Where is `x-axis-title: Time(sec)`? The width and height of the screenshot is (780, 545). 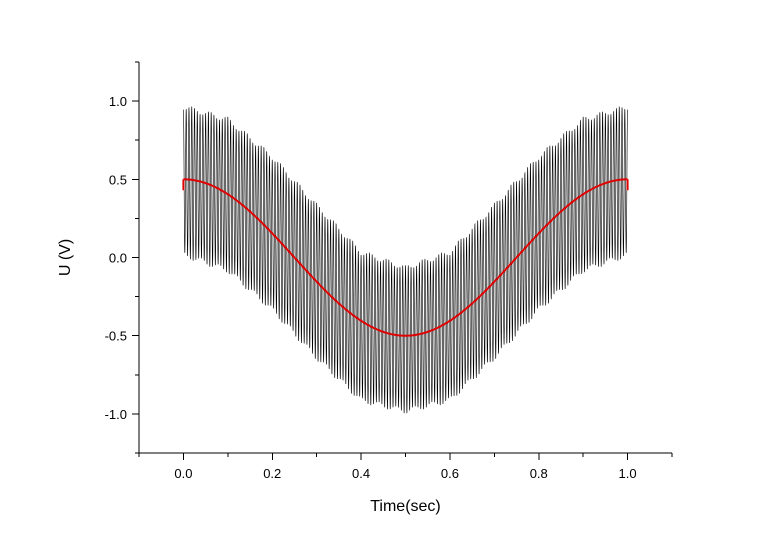
x-axis-title: Time(sec) is located at coordinates (405, 506).